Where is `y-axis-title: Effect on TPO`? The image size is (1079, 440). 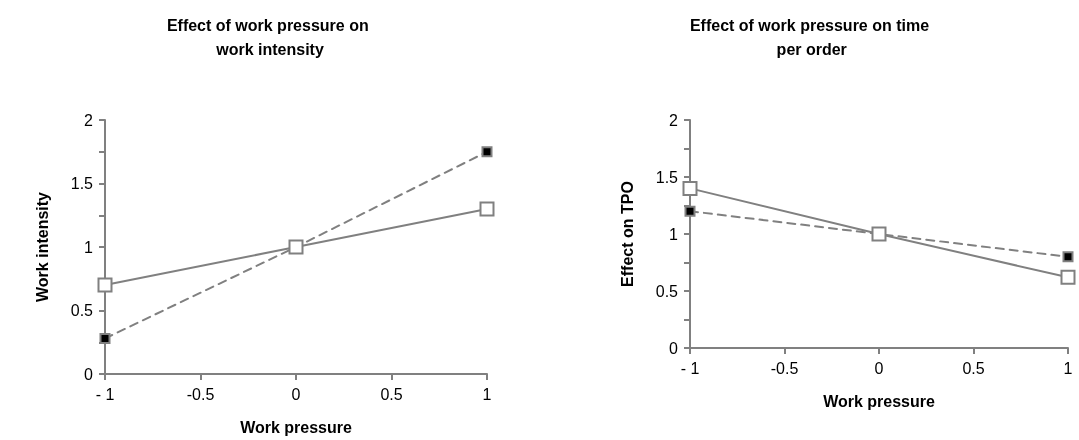
y-axis-title: Effect on TPO is located at coordinates (627, 234).